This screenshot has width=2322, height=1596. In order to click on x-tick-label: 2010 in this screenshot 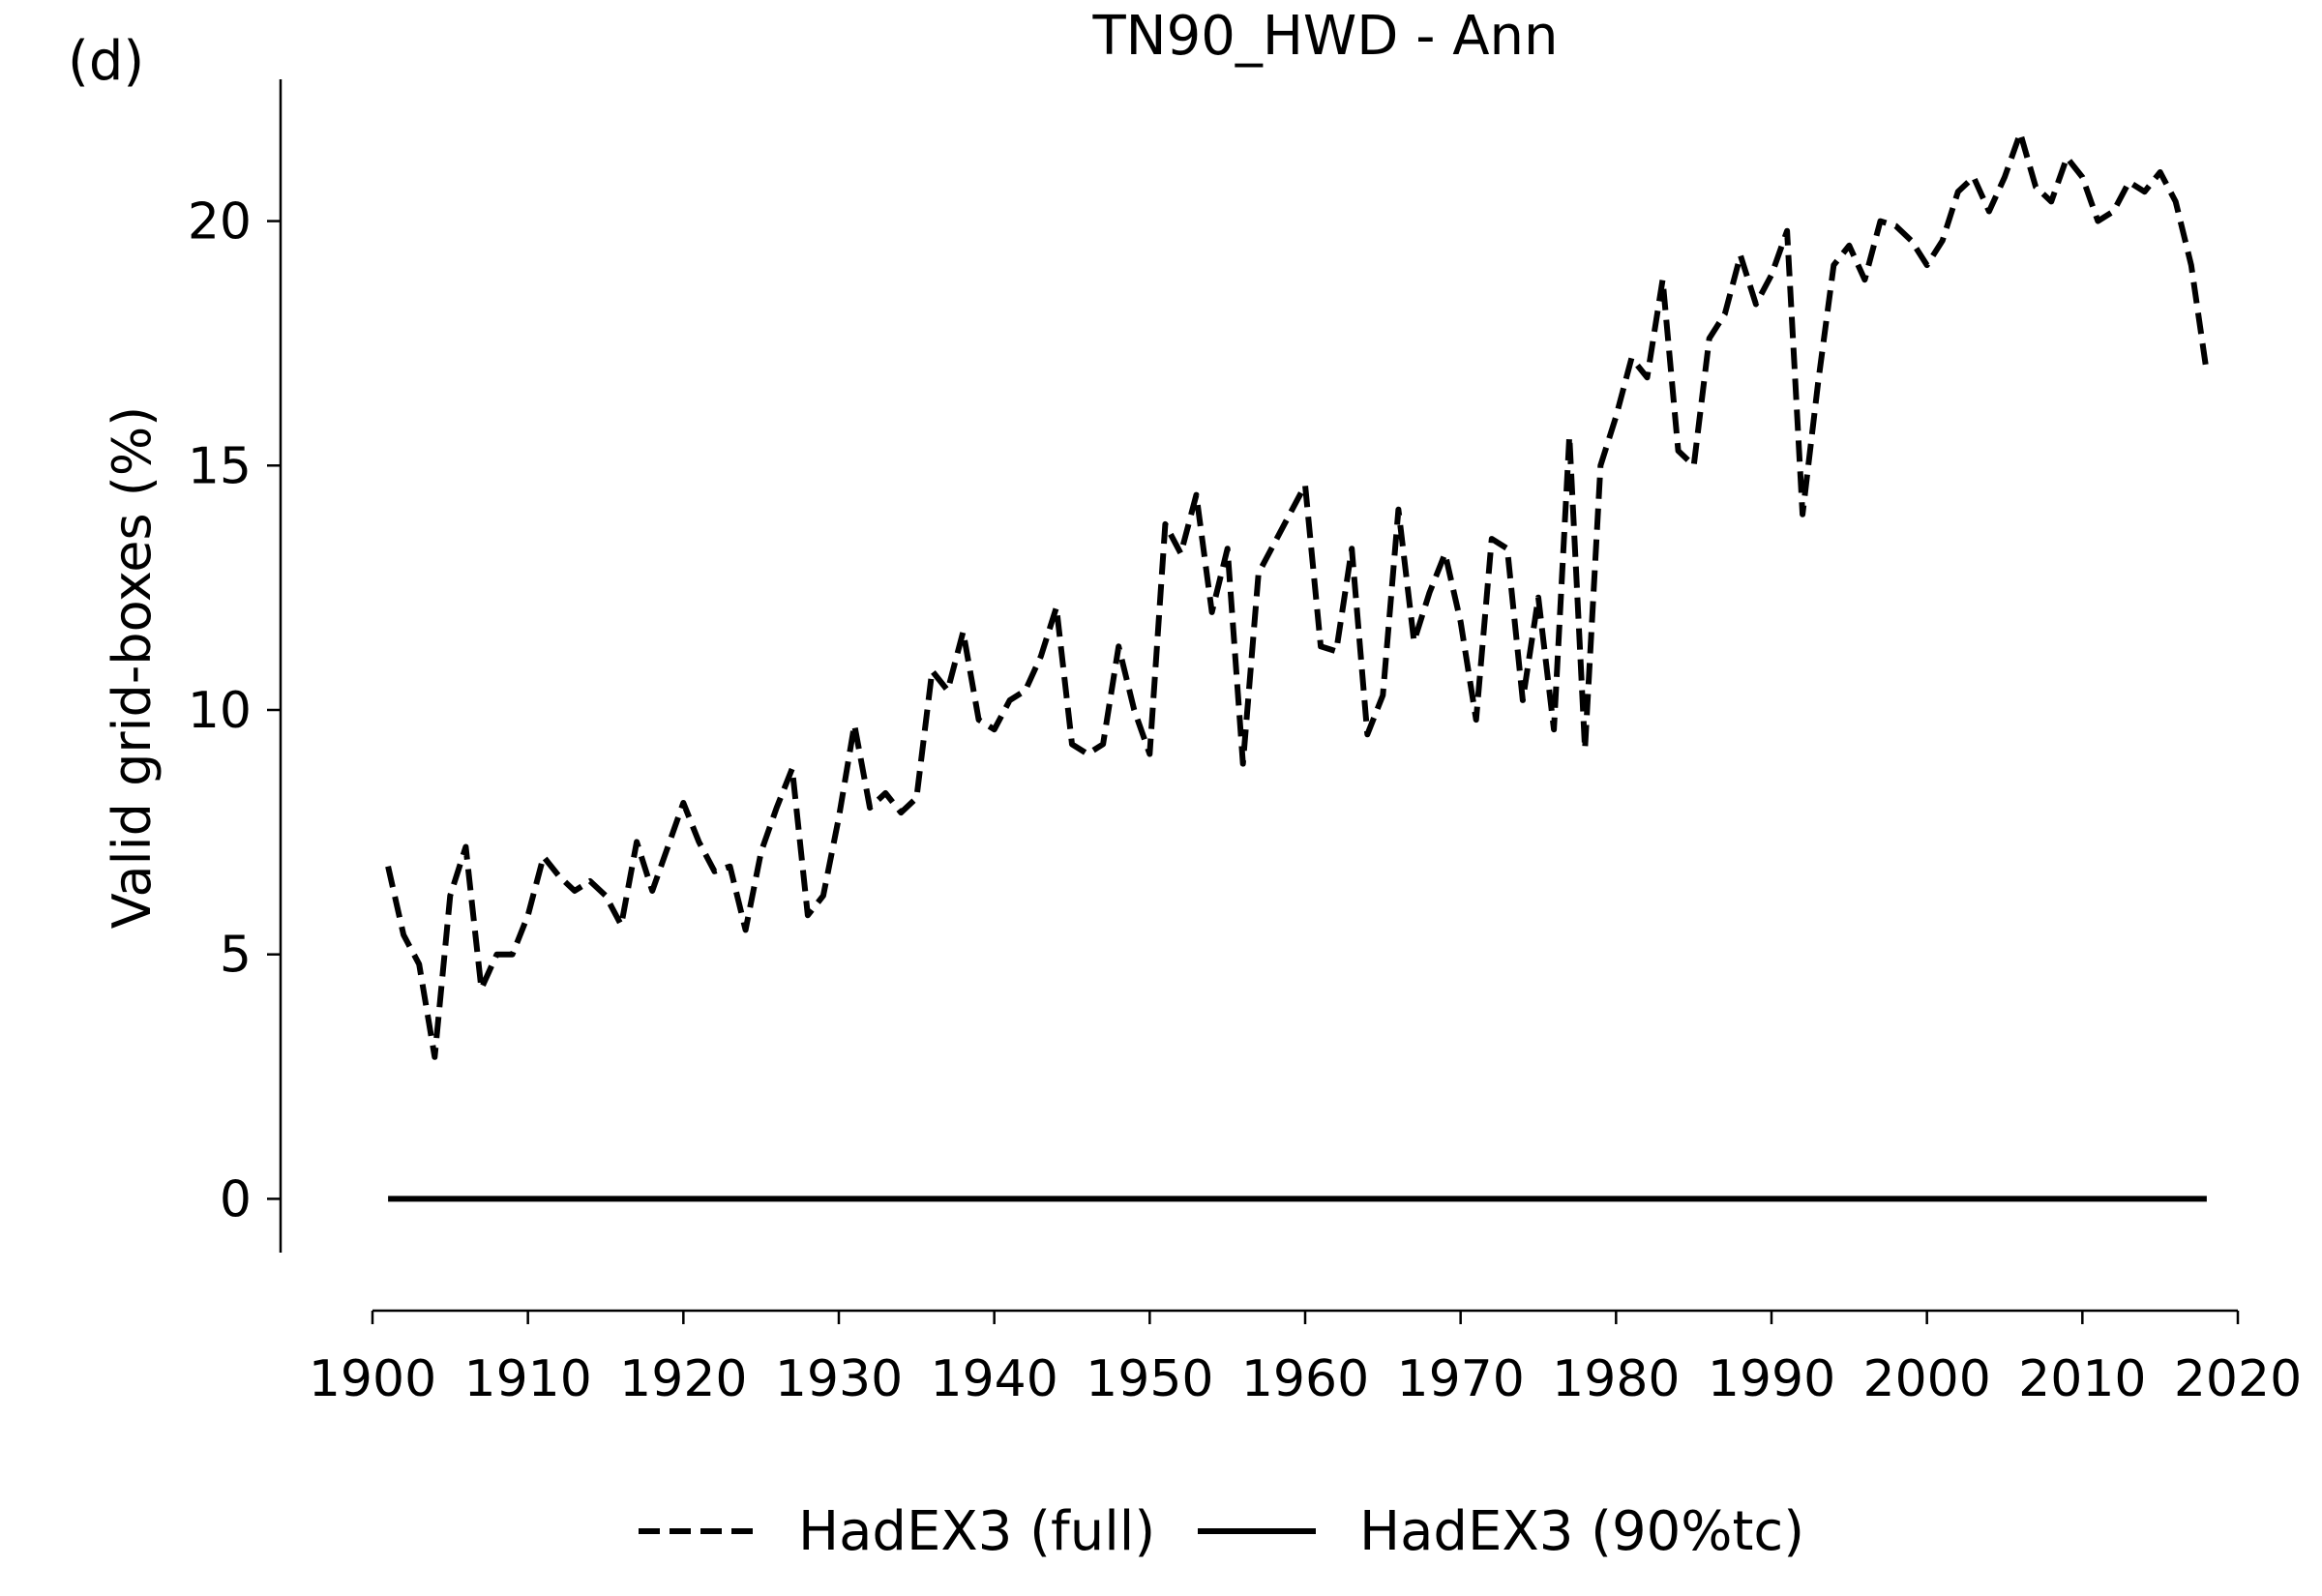, I will do `click(2082, 1379)`.